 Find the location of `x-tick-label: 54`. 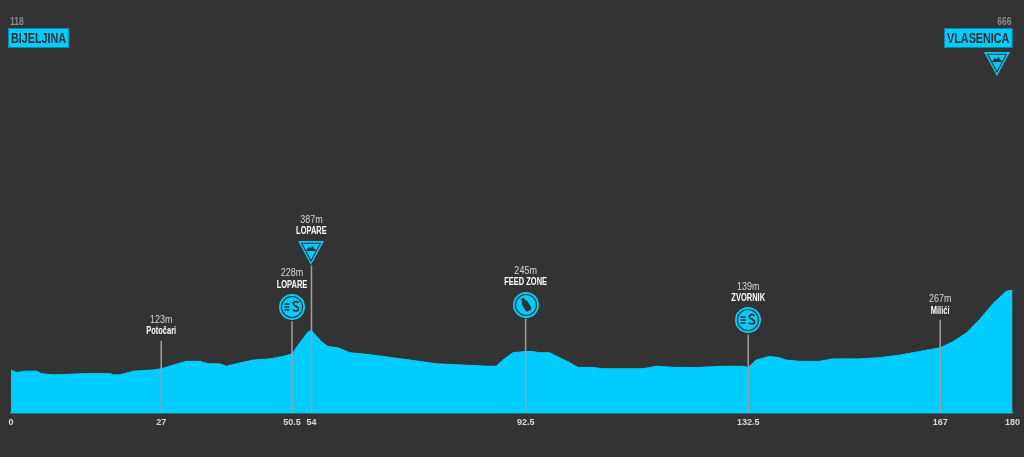

x-tick-label: 54 is located at coordinates (311, 421).